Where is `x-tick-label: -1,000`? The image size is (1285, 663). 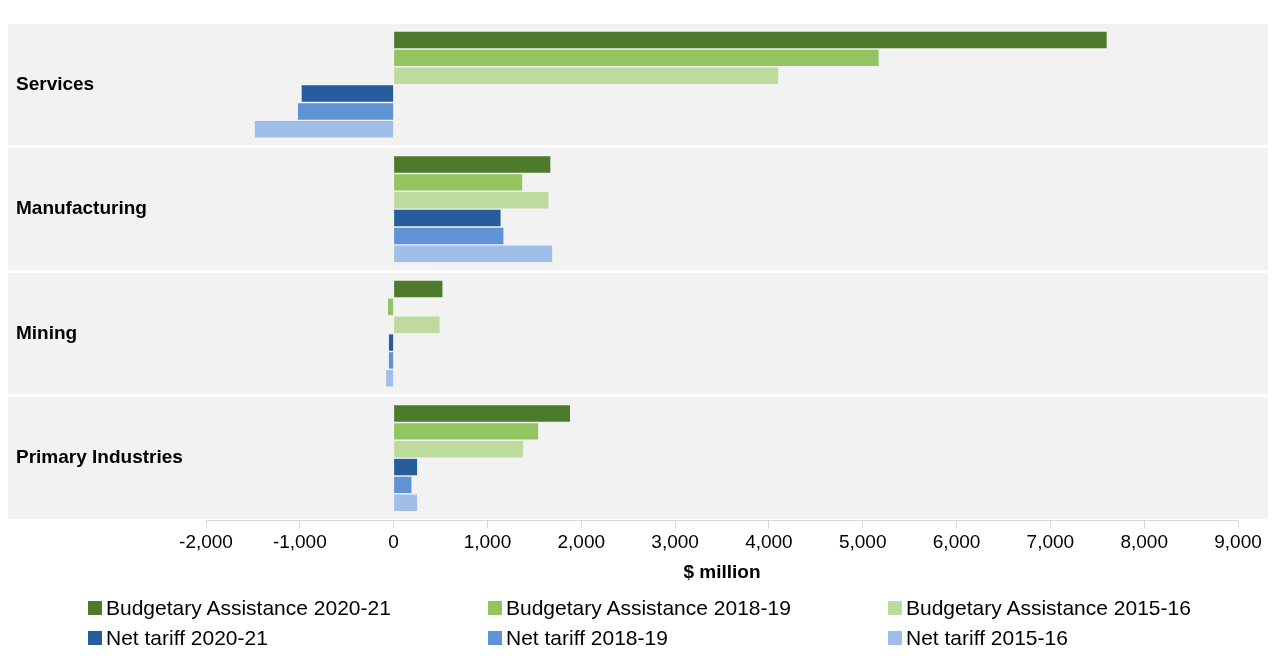
x-tick-label: -1,000 is located at coordinates (299, 542).